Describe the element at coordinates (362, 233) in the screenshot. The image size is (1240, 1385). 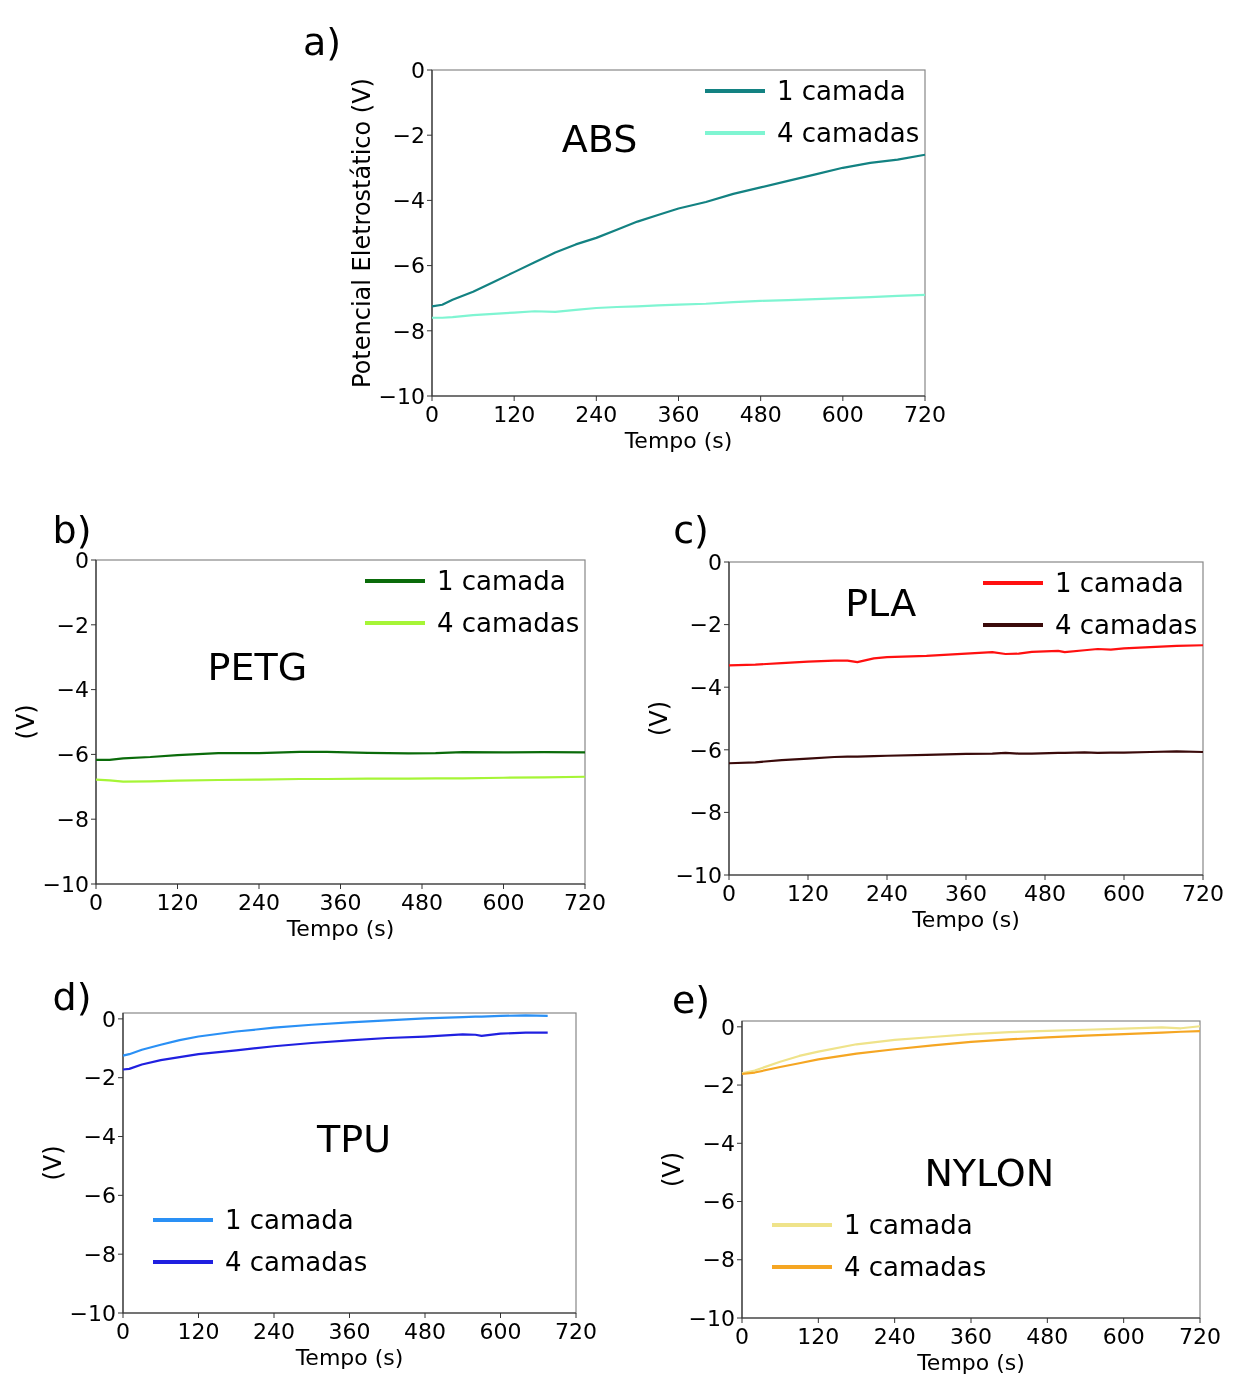
I see `y-axis-title: Potencial Eletrostático (V)` at that location.